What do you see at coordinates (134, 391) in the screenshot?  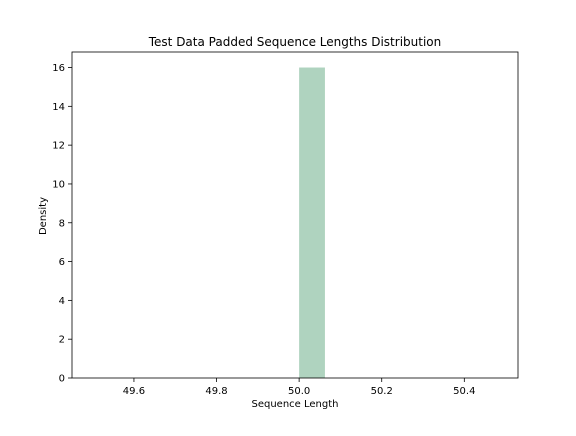 I see `x-tick-label: 49.6` at bounding box center [134, 391].